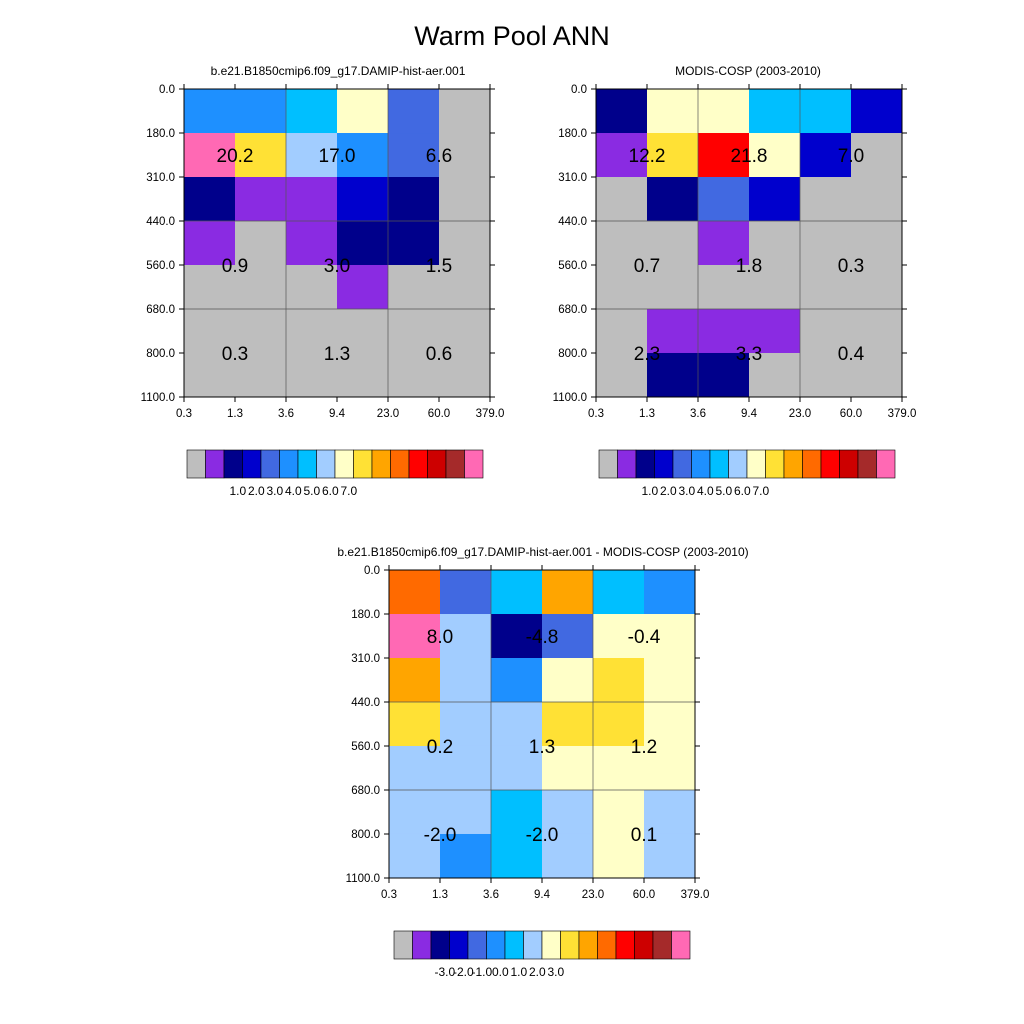 The height and width of the screenshot is (1024, 1024). What do you see at coordinates (365, 747) in the screenshot?
I see `y-tick-label: 560.0` at bounding box center [365, 747].